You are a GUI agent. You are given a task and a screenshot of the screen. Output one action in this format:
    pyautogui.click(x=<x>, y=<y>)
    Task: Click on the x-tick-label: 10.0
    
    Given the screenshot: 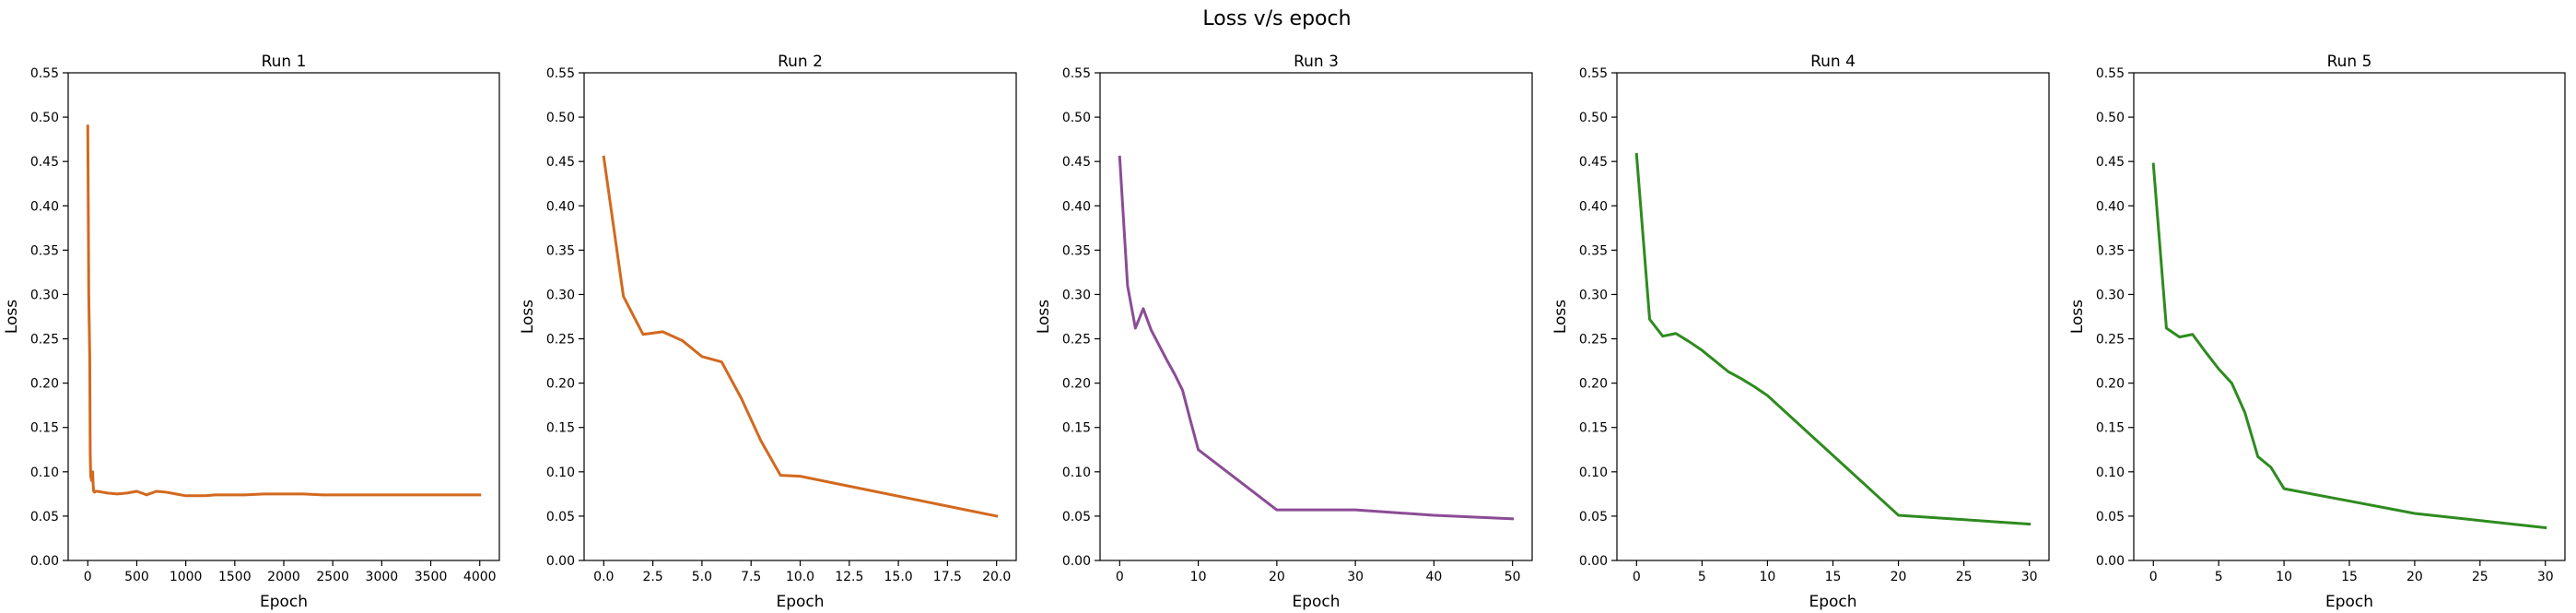 What is the action you would take?
    pyautogui.click(x=800, y=577)
    